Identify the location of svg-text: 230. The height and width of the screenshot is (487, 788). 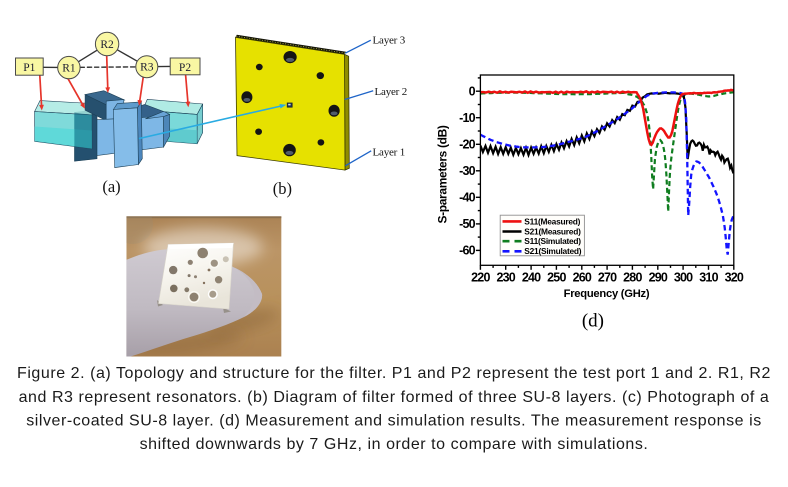
(505, 278).